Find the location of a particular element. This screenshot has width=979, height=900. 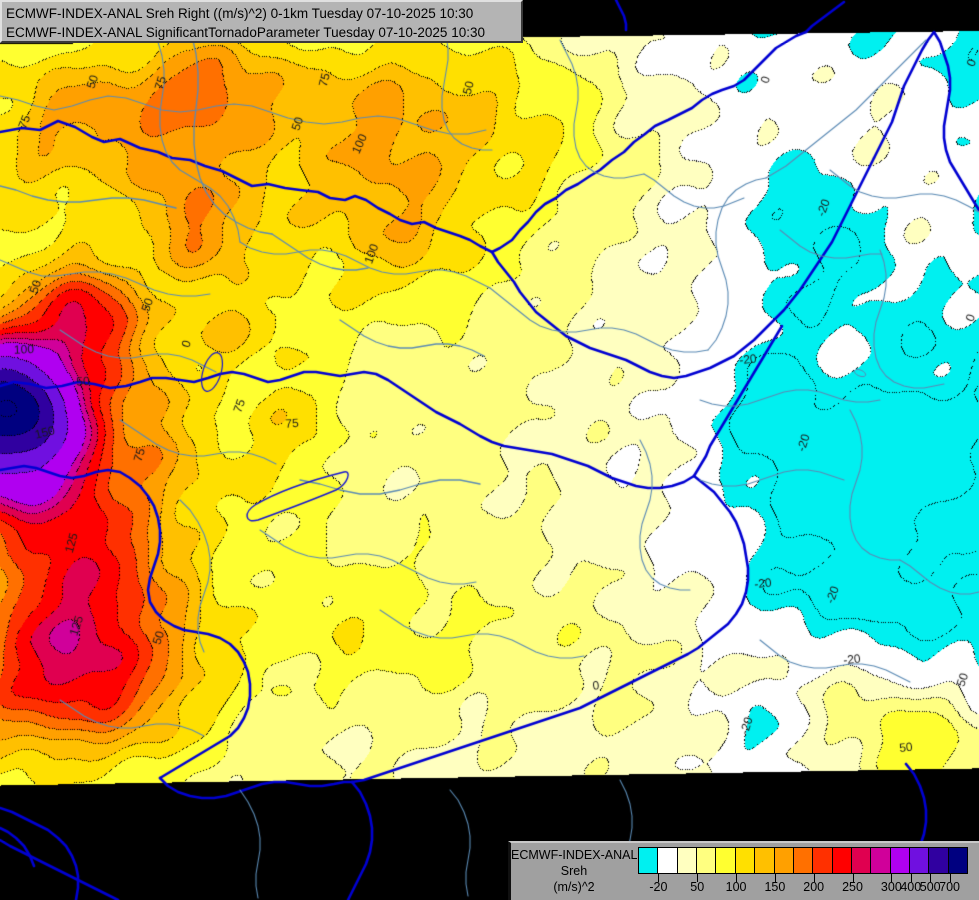

legend-variable-label: Sreh is located at coordinates (574, 871).